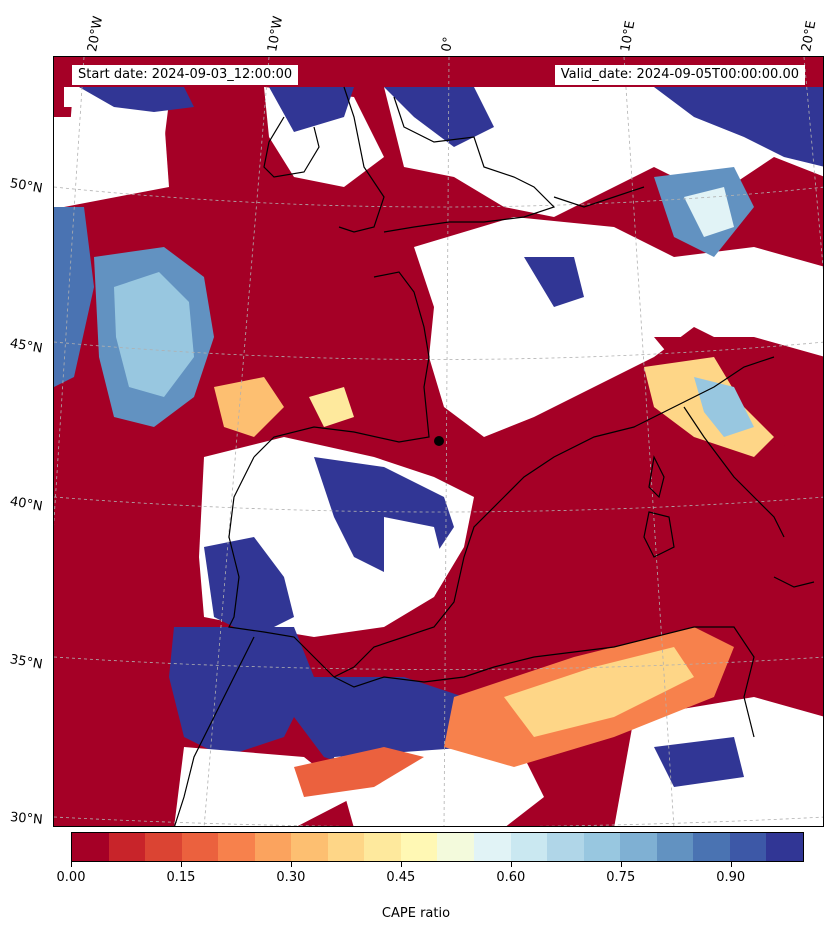 The width and height of the screenshot is (832, 936). Describe the element at coordinates (185, 75) in the screenshot. I see `start-date-label: Start date: 2024-09-03_12:00:00` at that location.